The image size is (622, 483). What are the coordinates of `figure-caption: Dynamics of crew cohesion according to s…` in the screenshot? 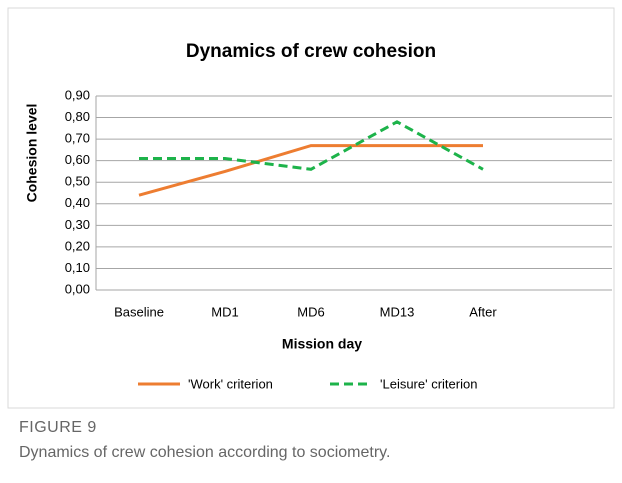 It's located at (204, 452).